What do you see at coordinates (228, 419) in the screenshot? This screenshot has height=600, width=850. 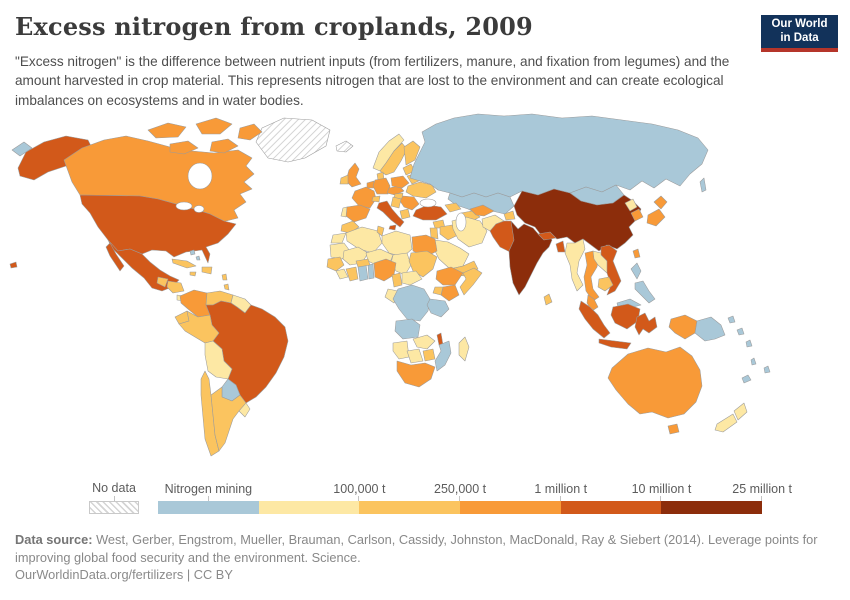 I see `country-argentina` at bounding box center [228, 419].